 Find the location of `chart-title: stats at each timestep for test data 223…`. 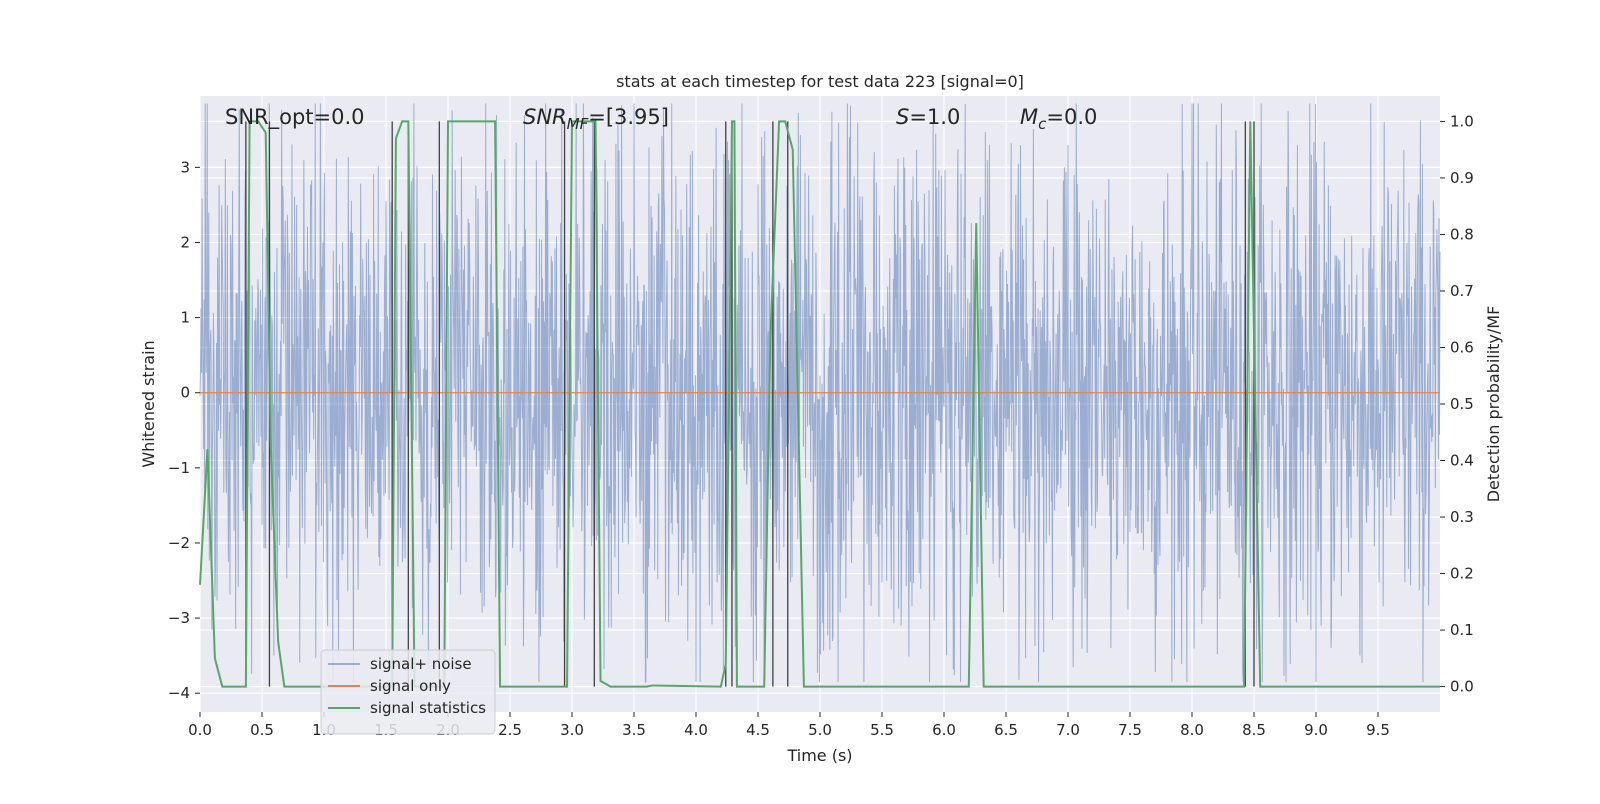

chart-title: stats at each timestep for test data 223… is located at coordinates (820, 81).